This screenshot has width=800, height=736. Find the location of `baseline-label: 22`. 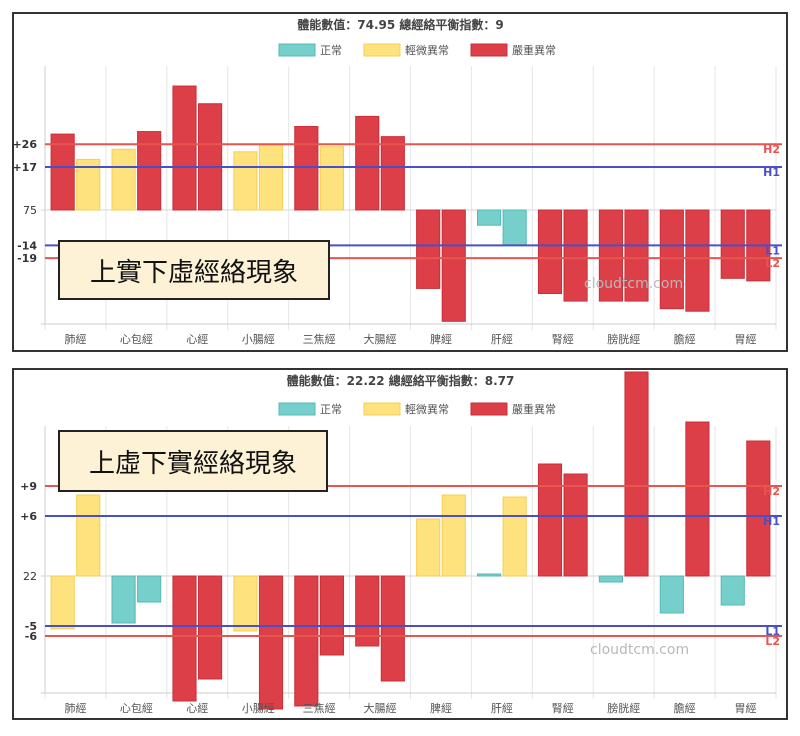

baseline-label: 22 is located at coordinates (30, 576).